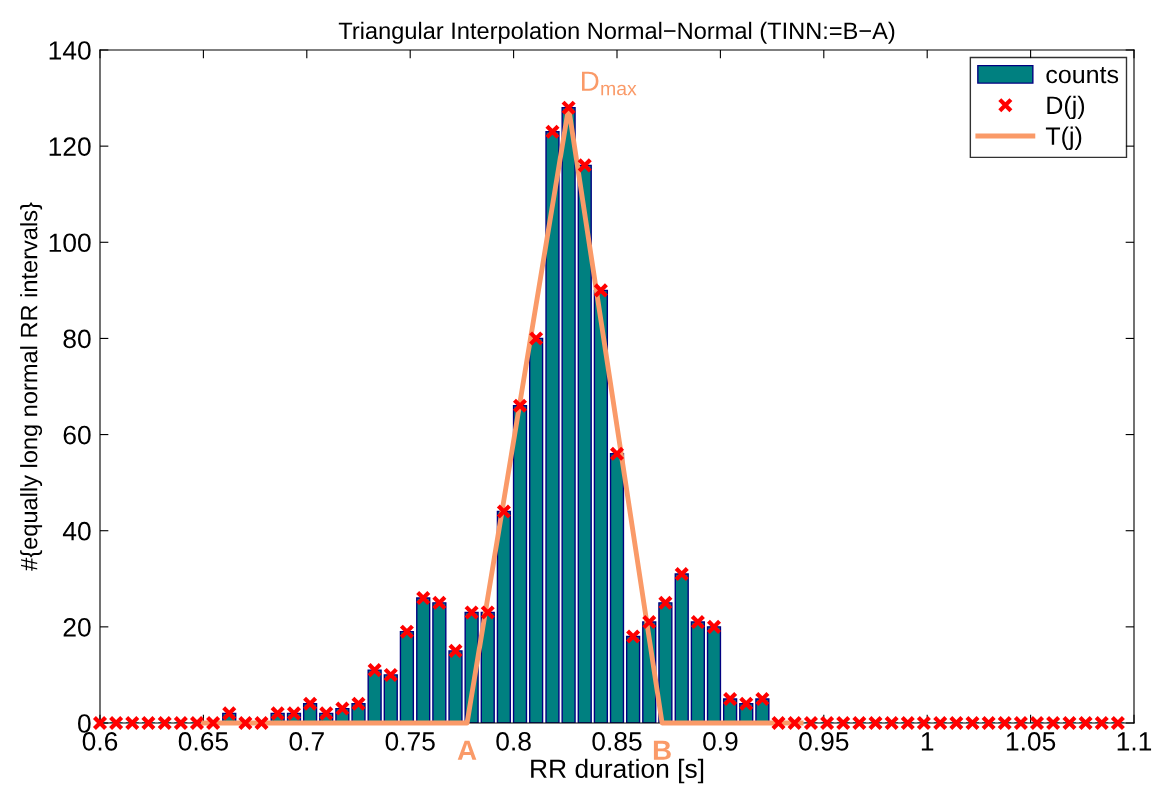 The image size is (1157, 796). Describe the element at coordinates (70, 50) in the screenshot. I see `y-tick-label: 140` at that location.